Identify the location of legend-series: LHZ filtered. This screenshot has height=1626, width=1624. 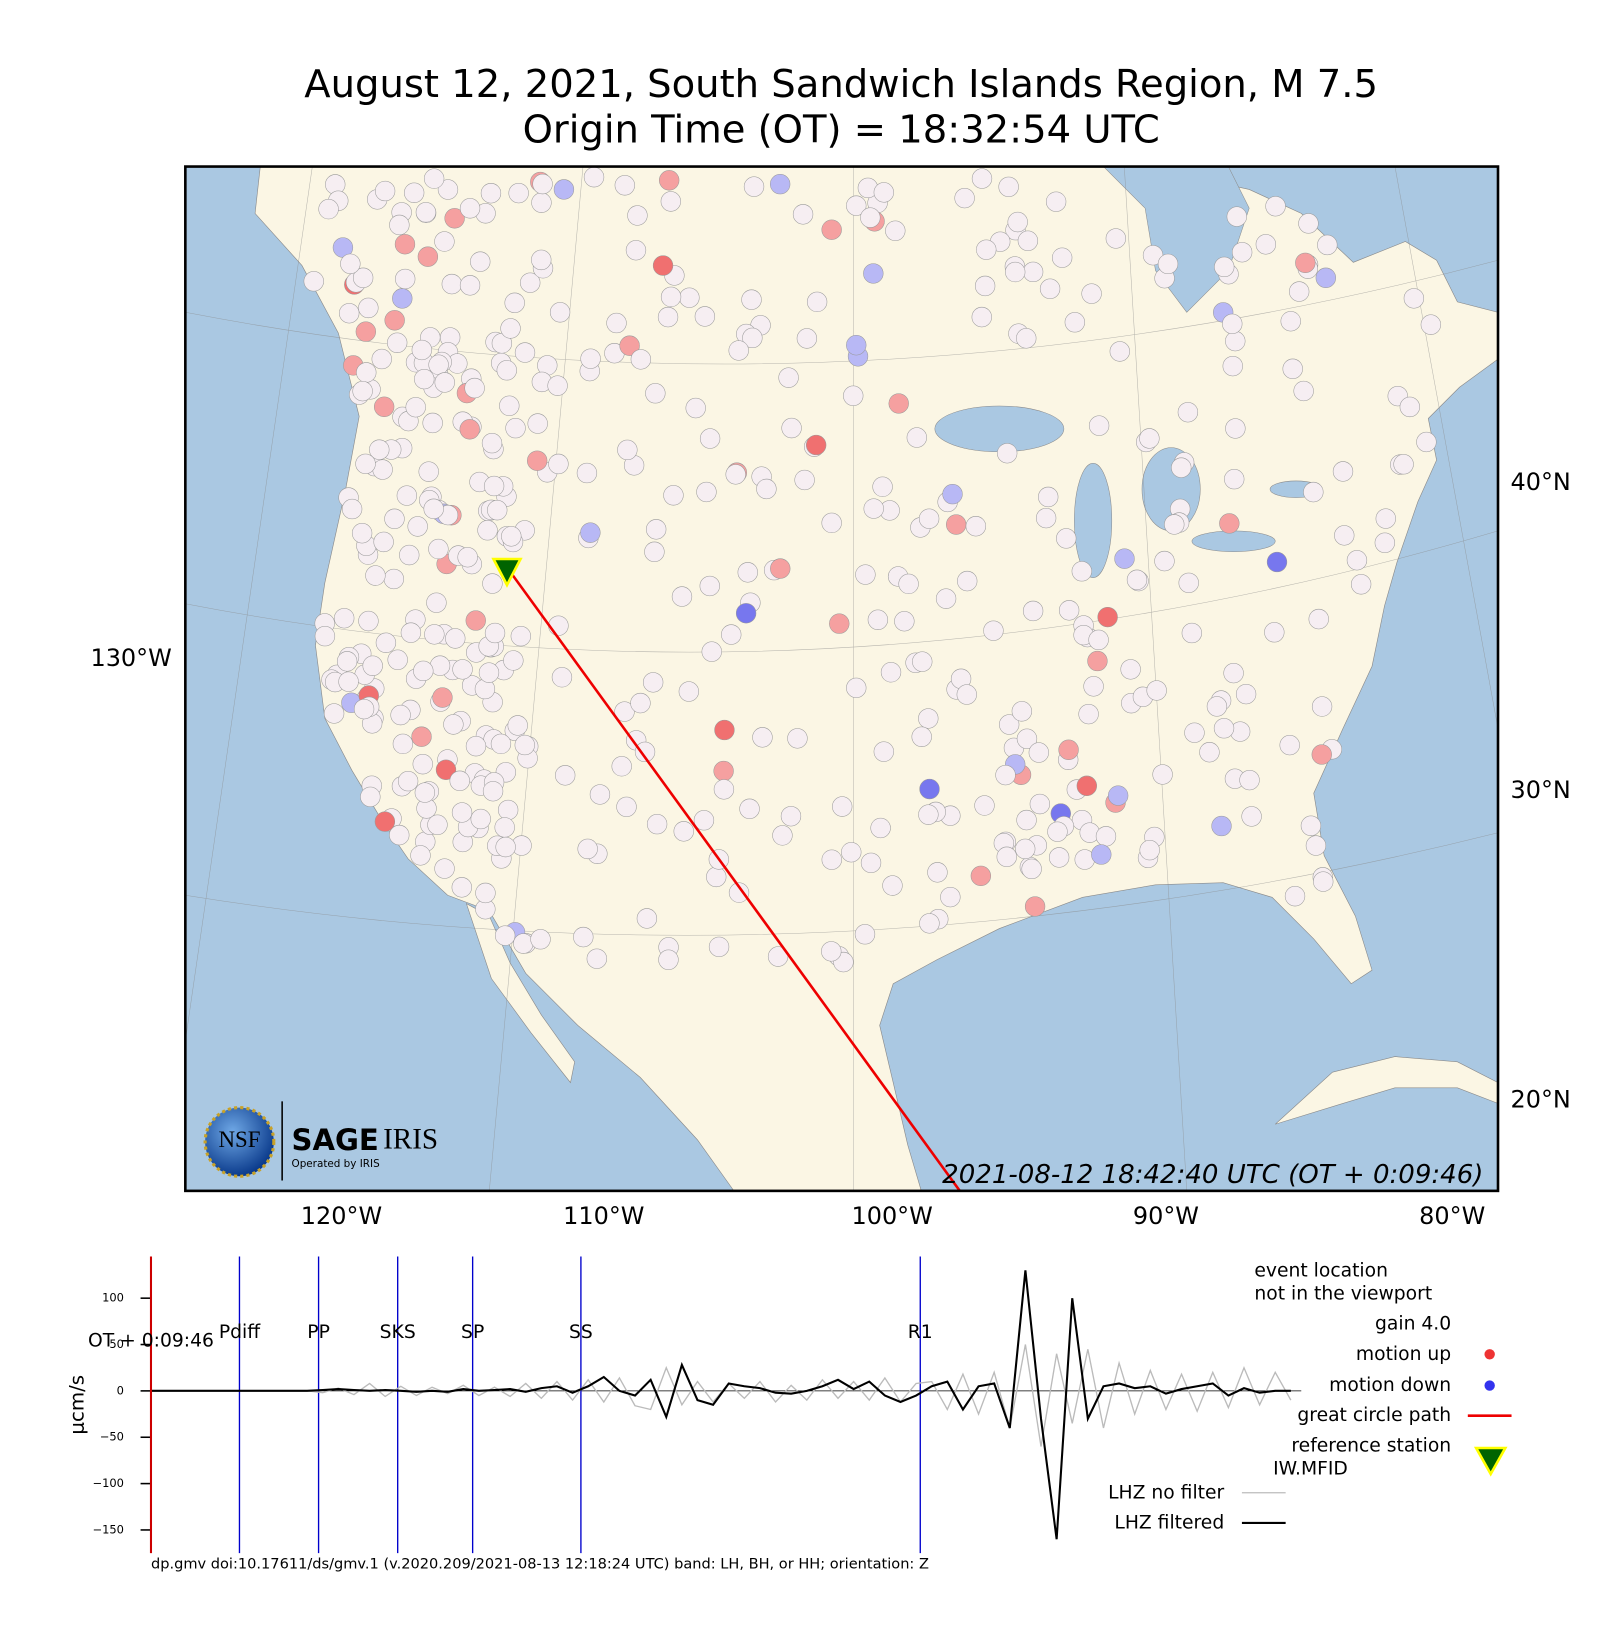
(1169, 1522).